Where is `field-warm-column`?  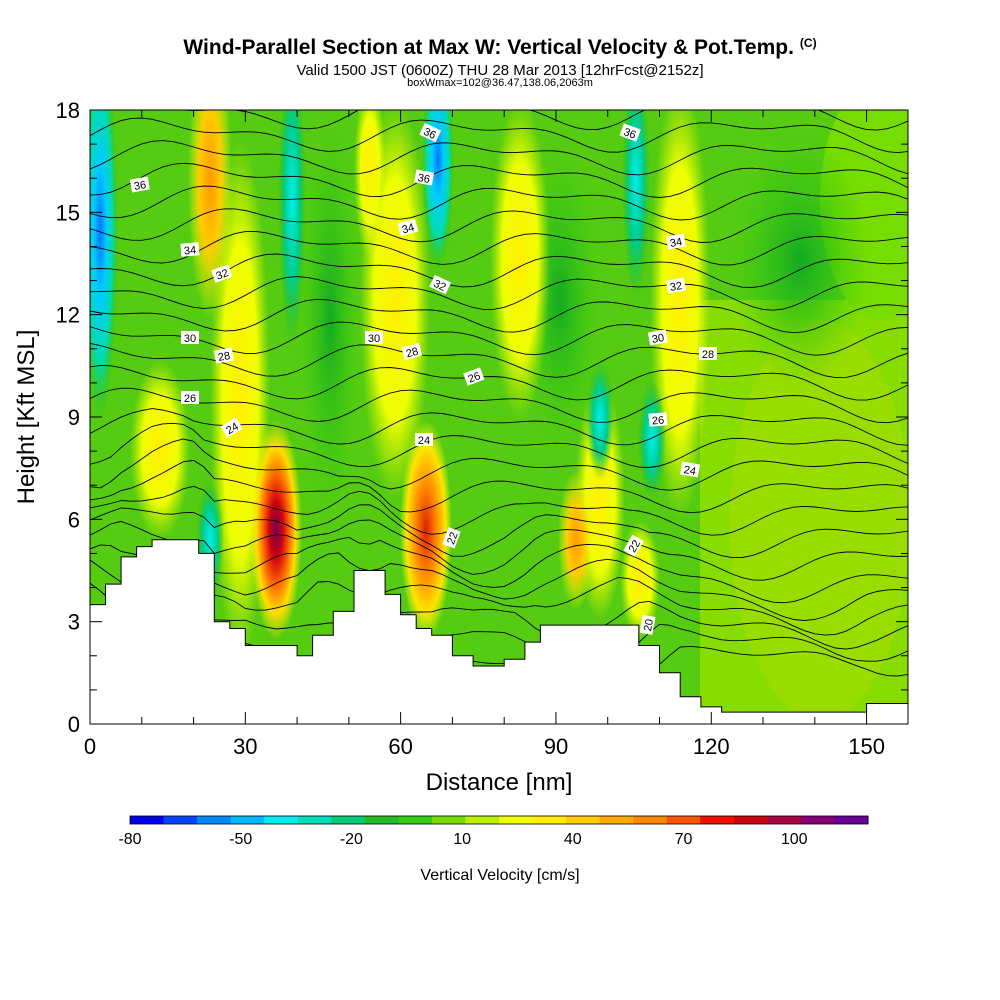 field-warm-column is located at coordinates (370, 185).